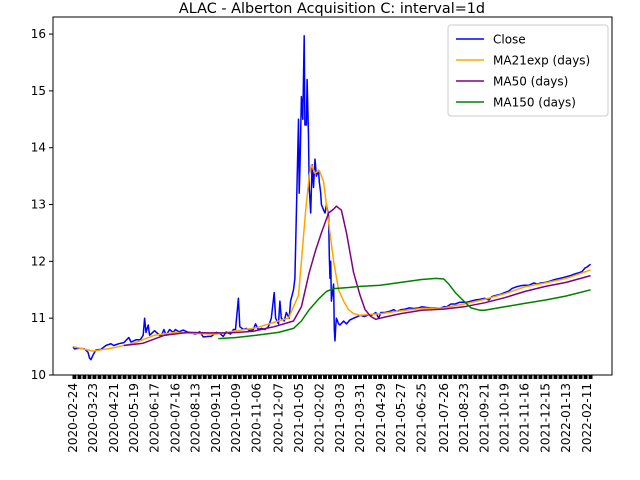 The image size is (640, 480). Describe the element at coordinates (545, 418) in the screenshot. I see `x-tick-label: 2021-12-15` at that location.